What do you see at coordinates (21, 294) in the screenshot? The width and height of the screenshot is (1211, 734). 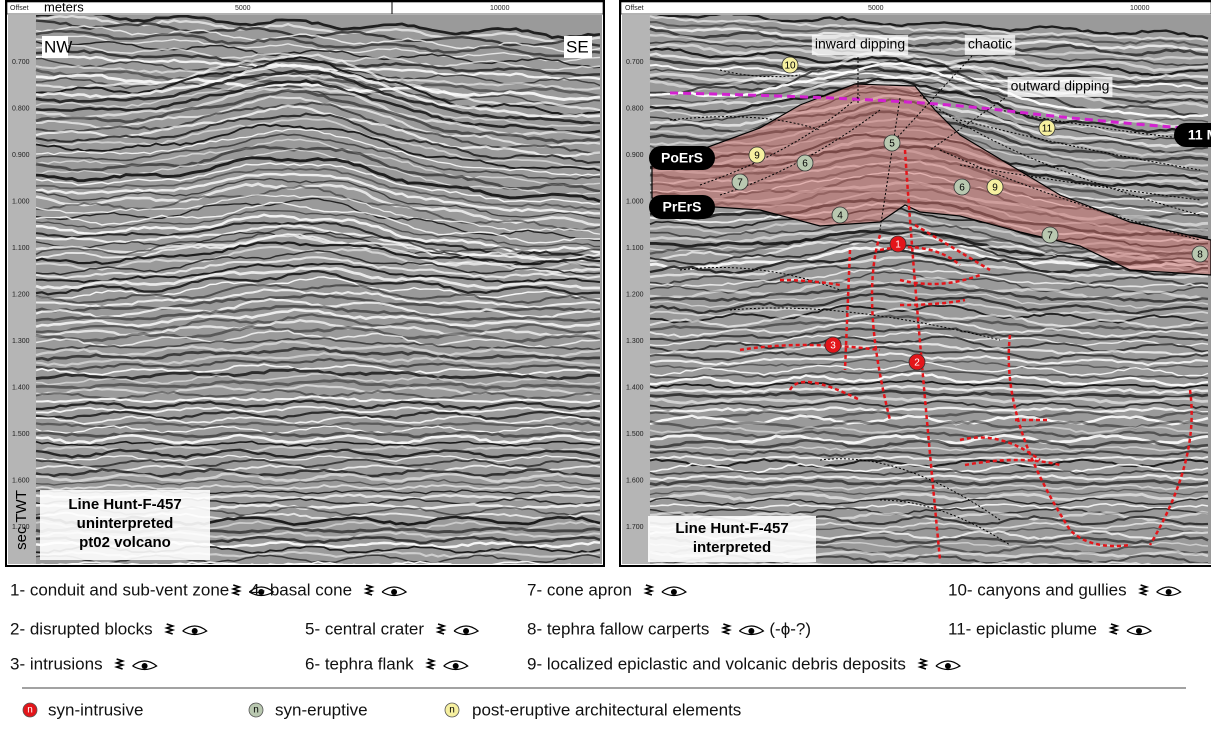 I see `depth-tick: 1.200` at bounding box center [21, 294].